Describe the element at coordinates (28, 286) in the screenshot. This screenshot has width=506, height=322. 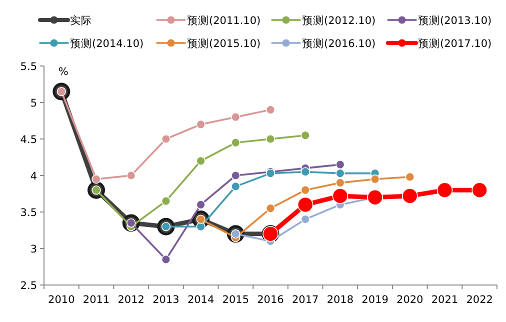
I see `y-tick-label: 2.5` at that location.